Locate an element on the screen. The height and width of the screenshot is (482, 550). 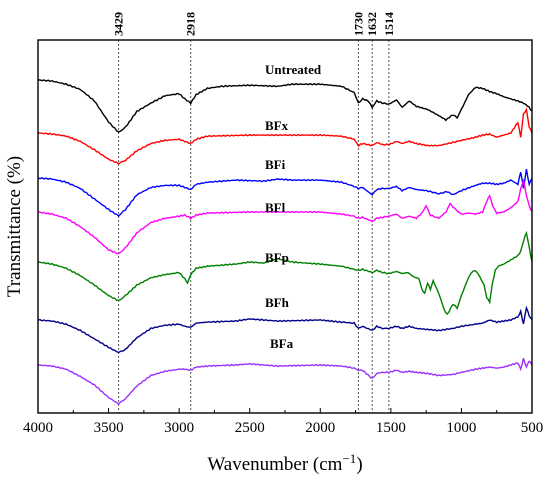
y-axis-title: Transmittance (%) is located at coordinates (14, 226).